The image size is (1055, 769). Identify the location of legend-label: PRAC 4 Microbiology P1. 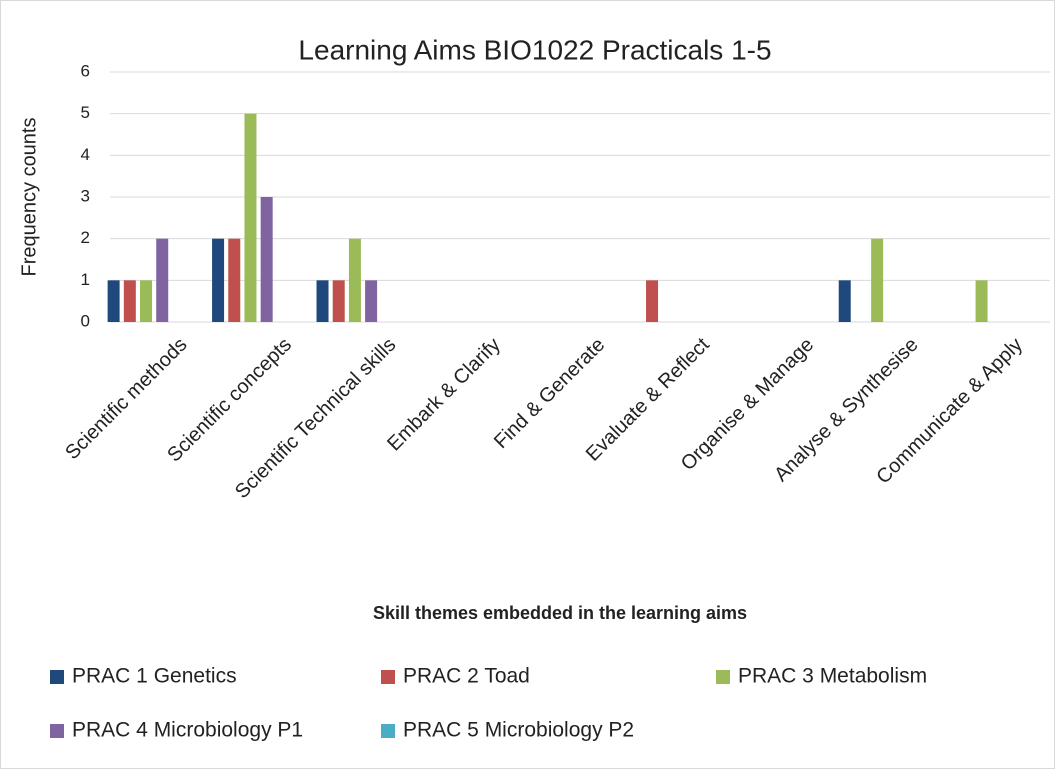
(187, 730).